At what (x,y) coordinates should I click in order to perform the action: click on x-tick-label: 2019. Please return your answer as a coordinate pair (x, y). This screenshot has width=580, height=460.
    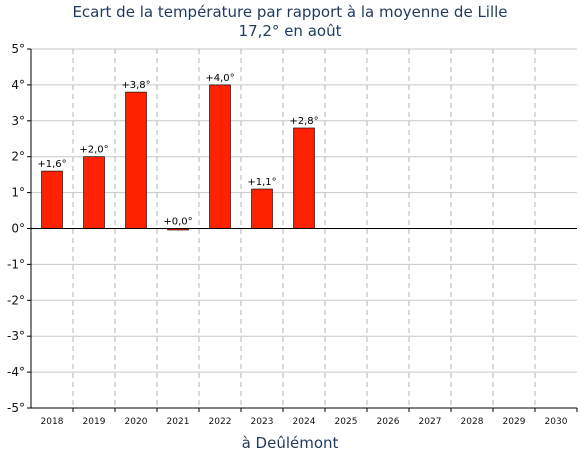
    Looking at the image, I should click on (94, 422).